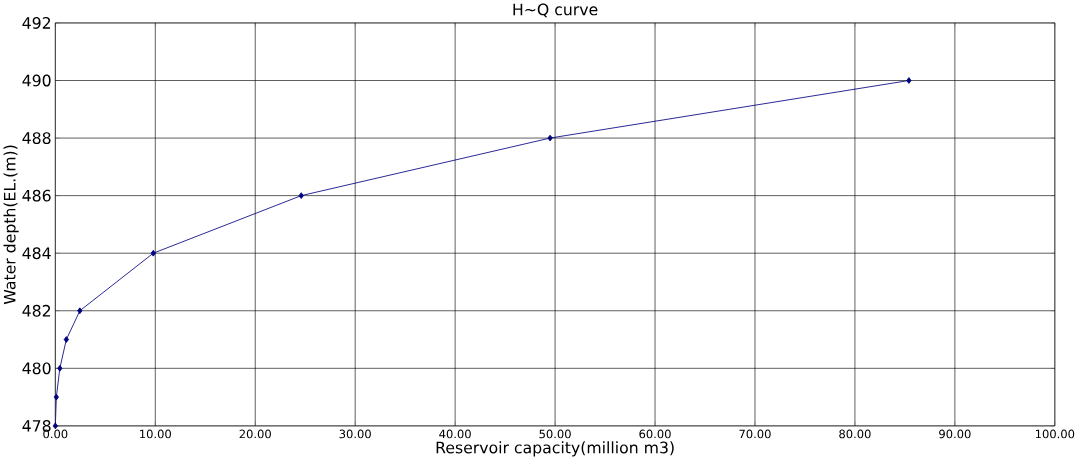 The width and height of the screenshot is (1091, 460). I want to click on x-tick-label: 90.00, so click(955, 434).